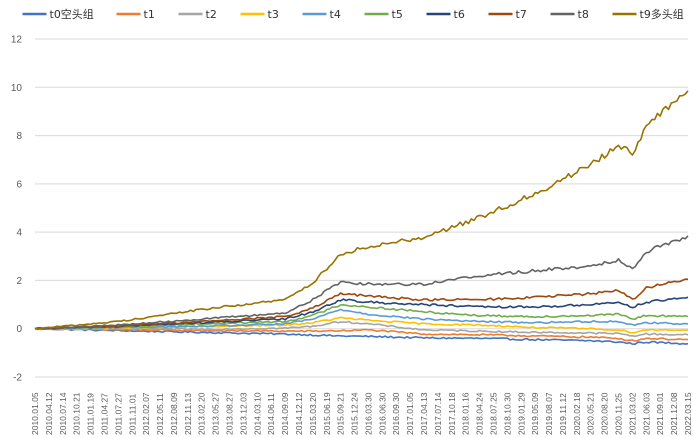 This screenshot has height=438, width=693. What do you see at coordinates (202, 413) in the screenshot?
I see `x-tick-label: 2013.02.20` at bounding box center [202, 413].